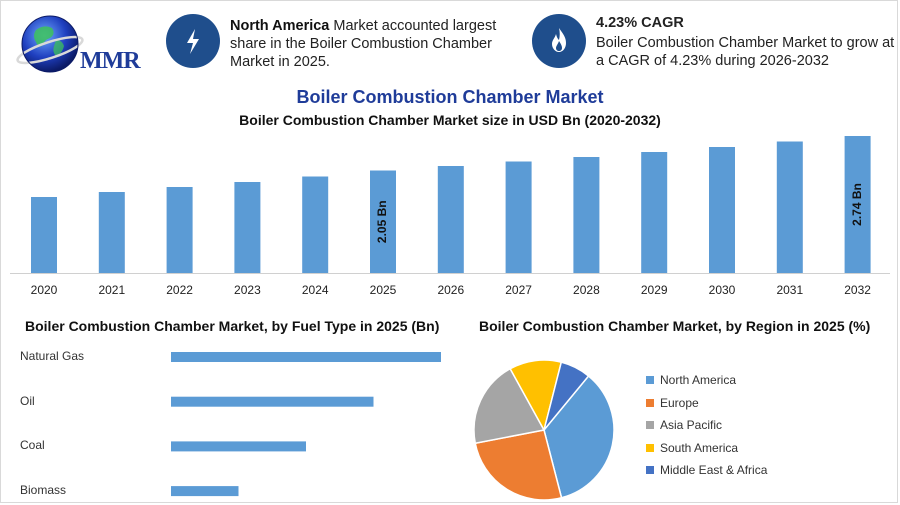 Image resolution: width=900 pixels, height=505 pixels. Describe the element at coordinates (857, 290) in the screenshot. I see `x-tick-2032: 2032` at that location.